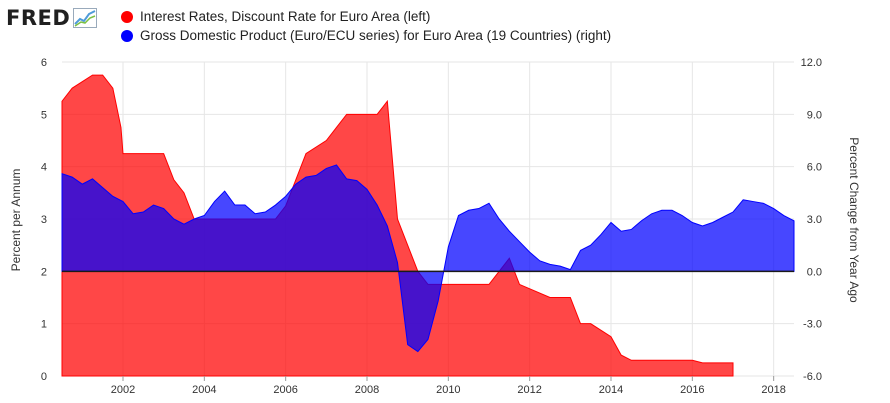  What do you see at coordinates (204, 390) in the screenshot?
I see `x-tick-label: 2004` at bounding box center [204, 390].